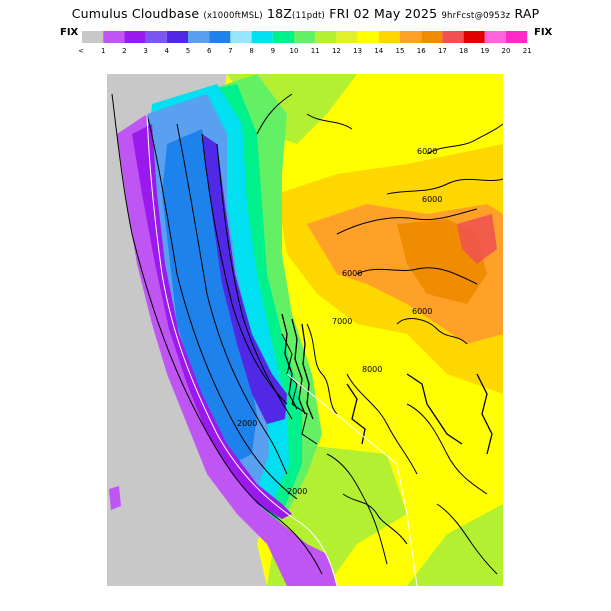 The image size is (611, 611). I want to click on colorbar-tick-label: 13, so click(357, 51).